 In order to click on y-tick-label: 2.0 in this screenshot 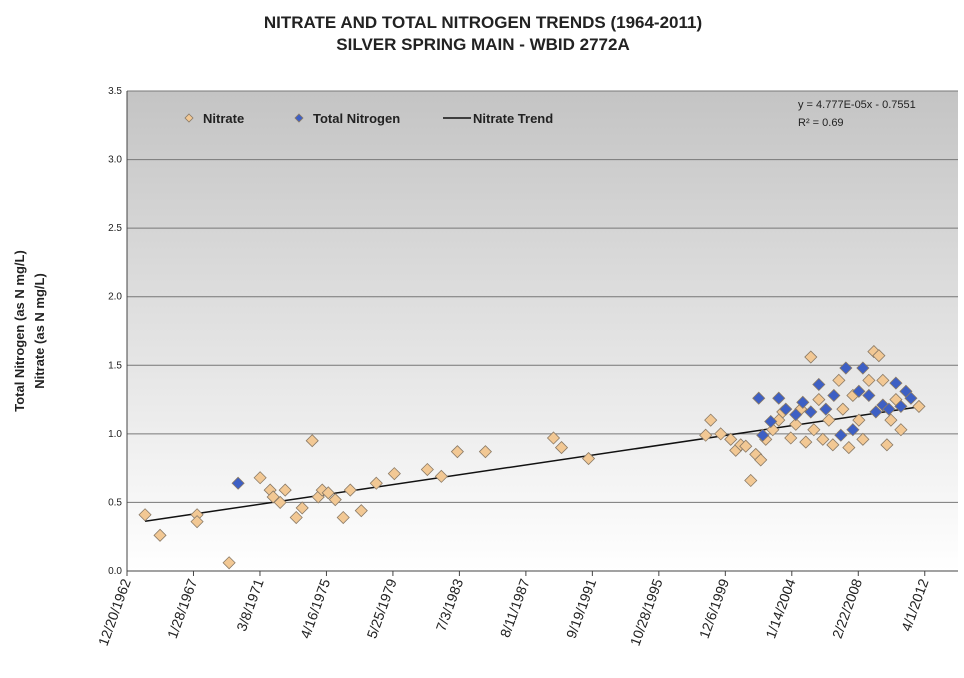, I will do `click(115, 297)`.